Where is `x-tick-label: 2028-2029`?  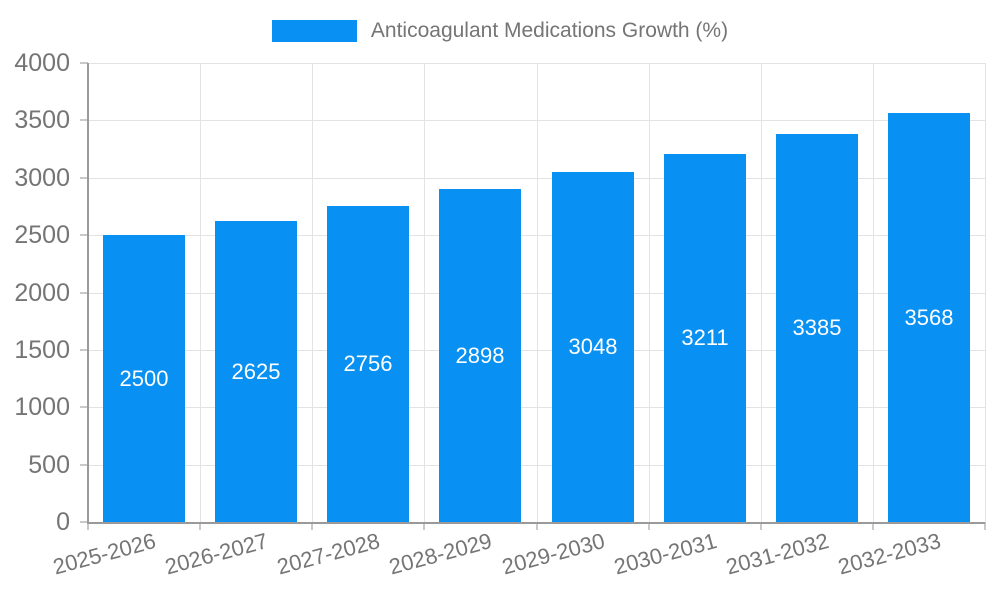
x-tick-label: 2028-2029 is located at coordinates (440, 554).